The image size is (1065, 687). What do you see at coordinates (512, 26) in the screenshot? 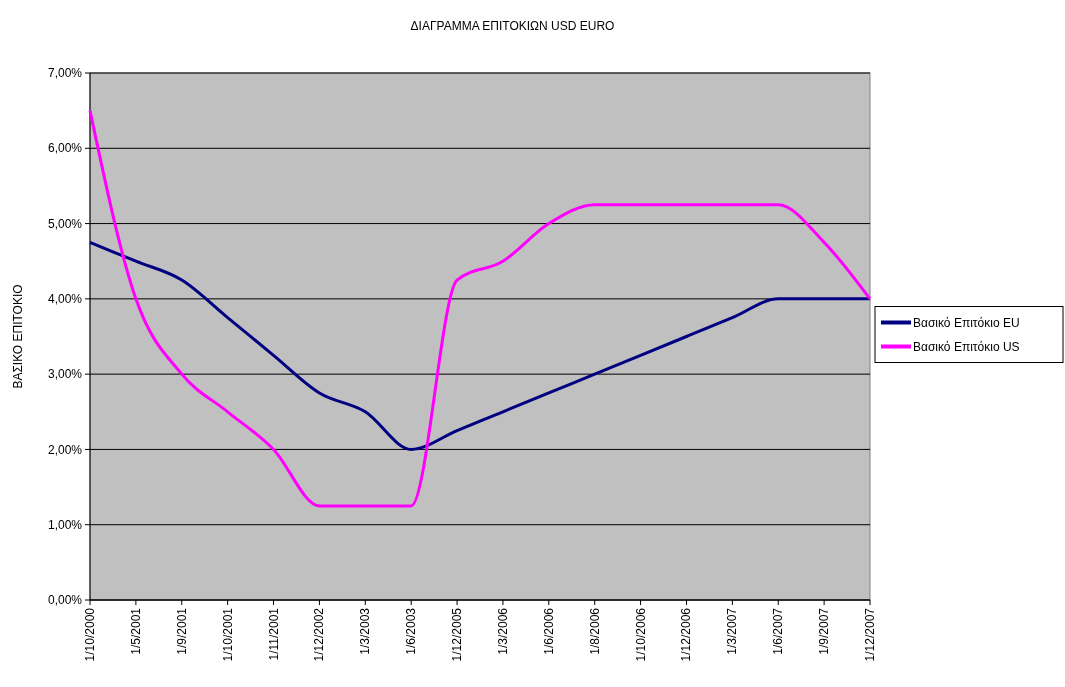
I see `chart-title: ΔΙΑΓΡΑΜΜΑ ΕΠΙΤΟΚΙΩΝ USD EURO` at bounding box center [512, 26].